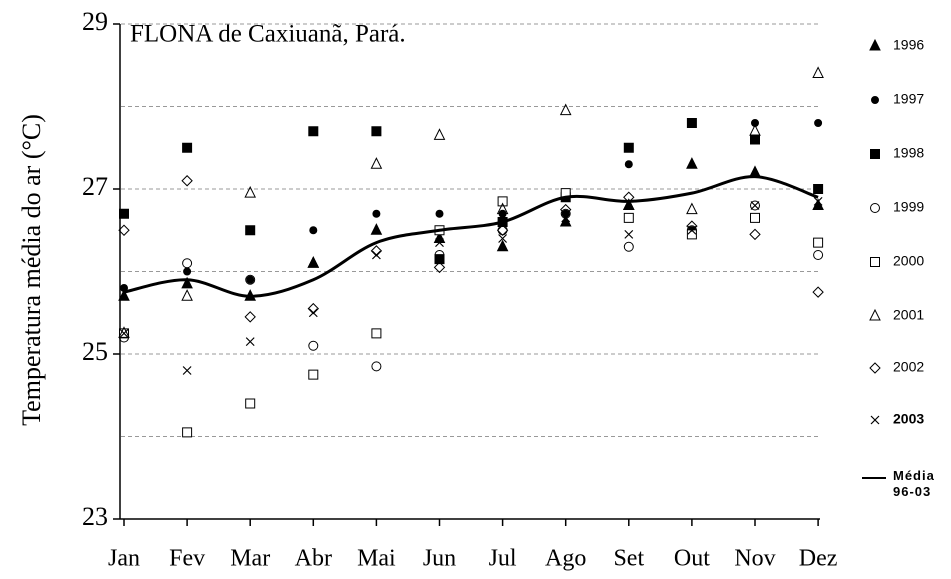 Image resolution: width=951 pixels, height=579 pixels. What do you see at coordinates (95, 186) in the screenshot?
I see `y-tick-label: 27` at bounding box center [95, 186].